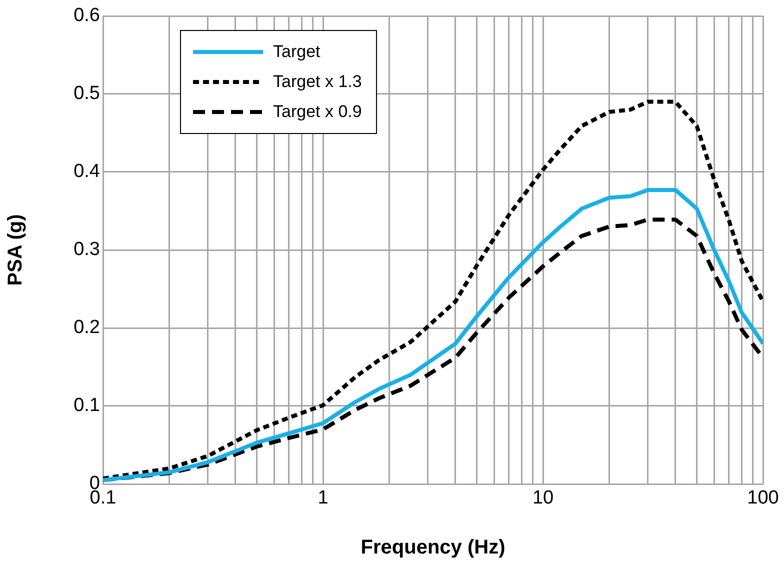 This screenshot has height=564, width=783. I want to click on x-tick-label: 100, so click(763, 498).